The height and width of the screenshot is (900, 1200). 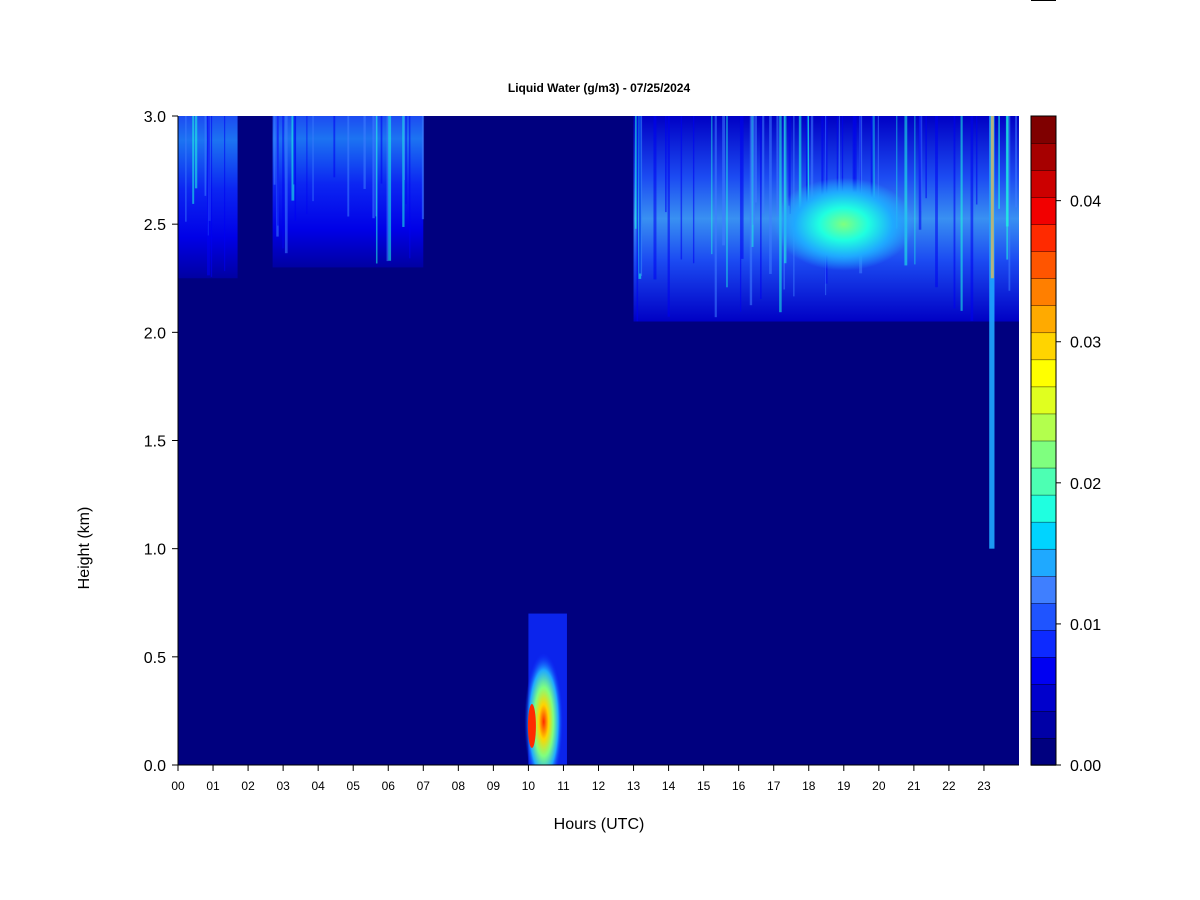 What do you see at coordinates (1085, 484) in the screenshot?
I see `colorbar-tick-label: 0.02` at bounding box center [1085, 484].